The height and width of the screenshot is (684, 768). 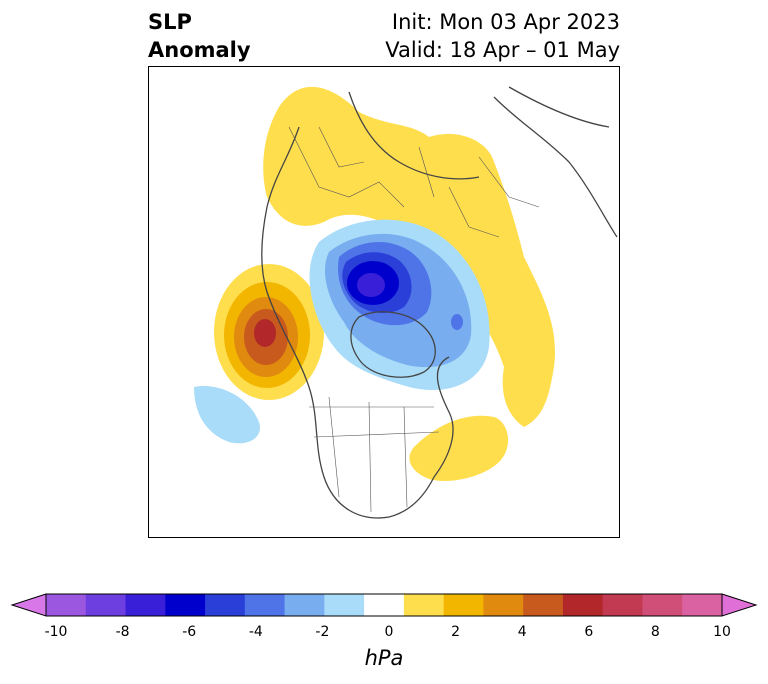 I want to click on colorbar-tick-labels: -10 -8 -6 -4 -2 0 2 4 6 8 10, so click(x=384, y=635).